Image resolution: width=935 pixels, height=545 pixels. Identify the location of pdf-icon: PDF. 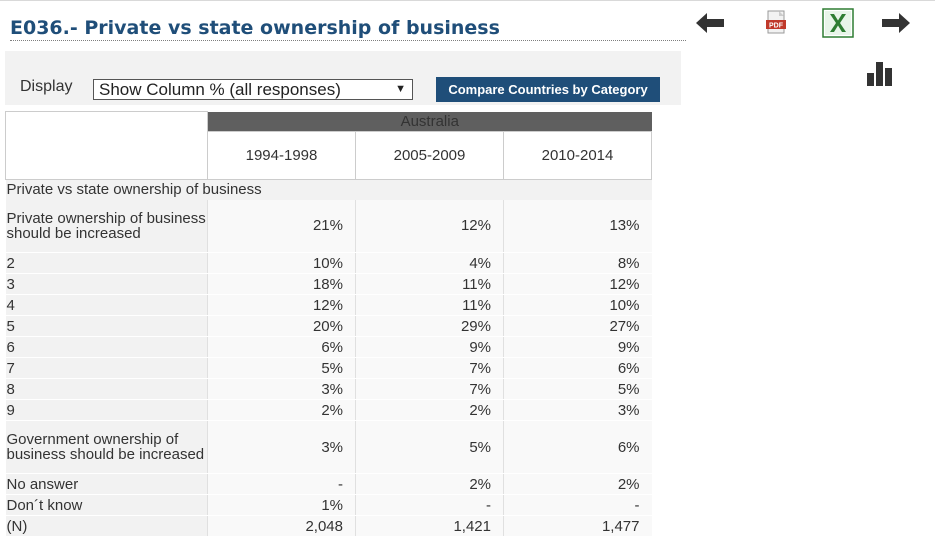
(777, 23).